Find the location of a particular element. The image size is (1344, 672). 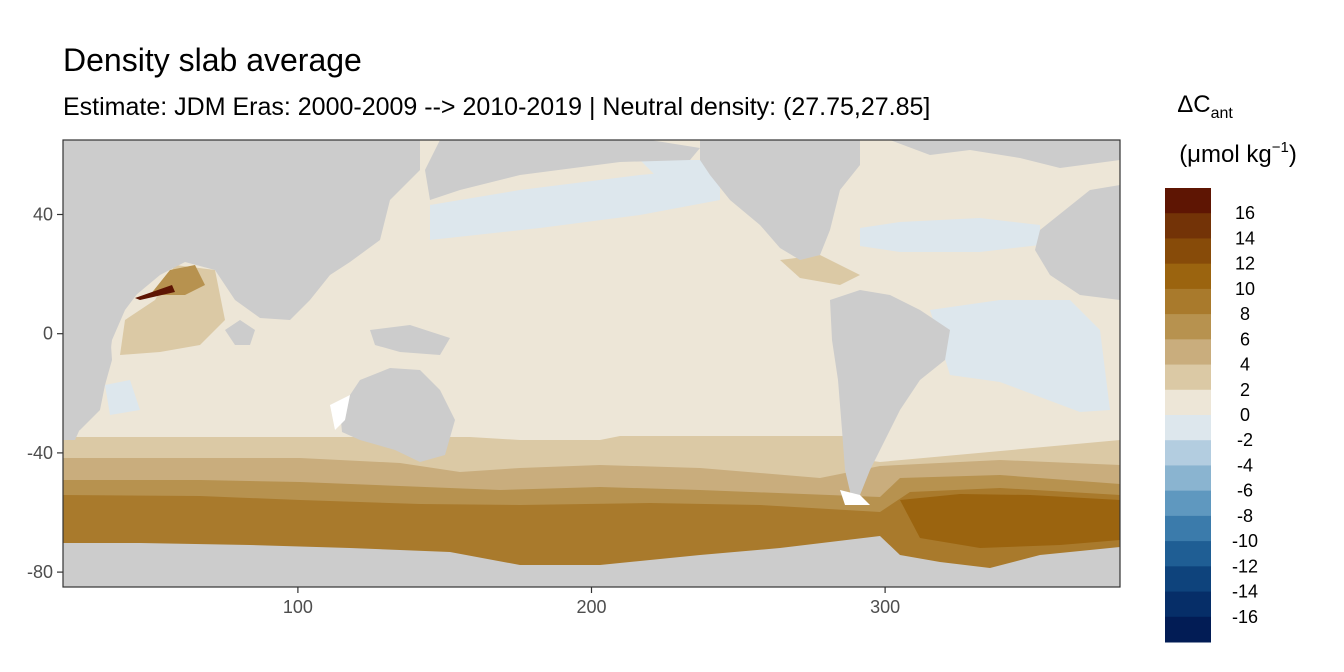

legend-title: ΔCant is located at coordinates (1205, 106).